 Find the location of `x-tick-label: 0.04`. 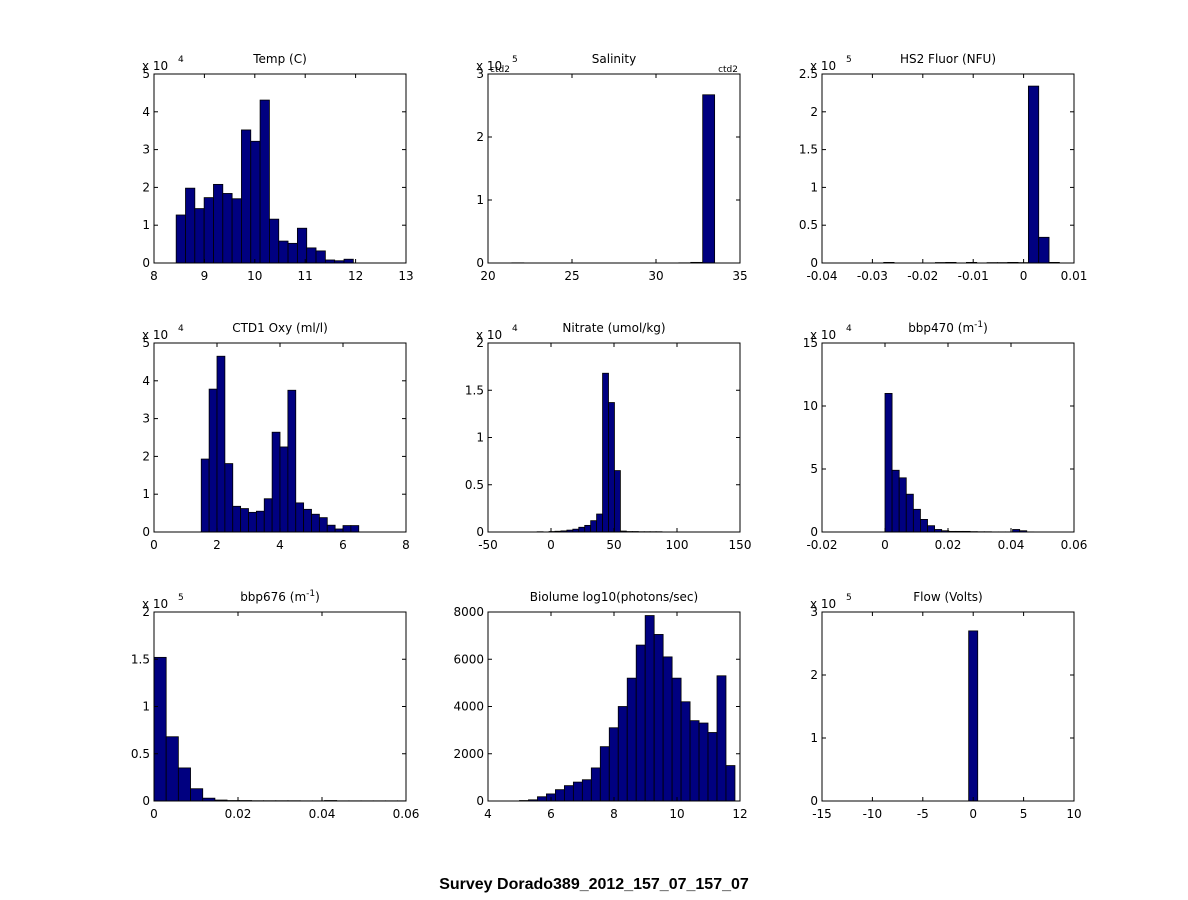

x-tick-label: 0.04 is located at coordinates (1011, 545).